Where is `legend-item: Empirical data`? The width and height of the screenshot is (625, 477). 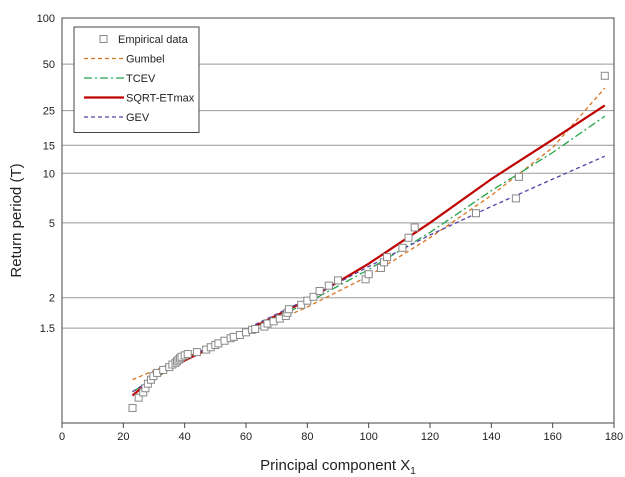 legend-item: Empirical data is located at coordinates (144, 40).